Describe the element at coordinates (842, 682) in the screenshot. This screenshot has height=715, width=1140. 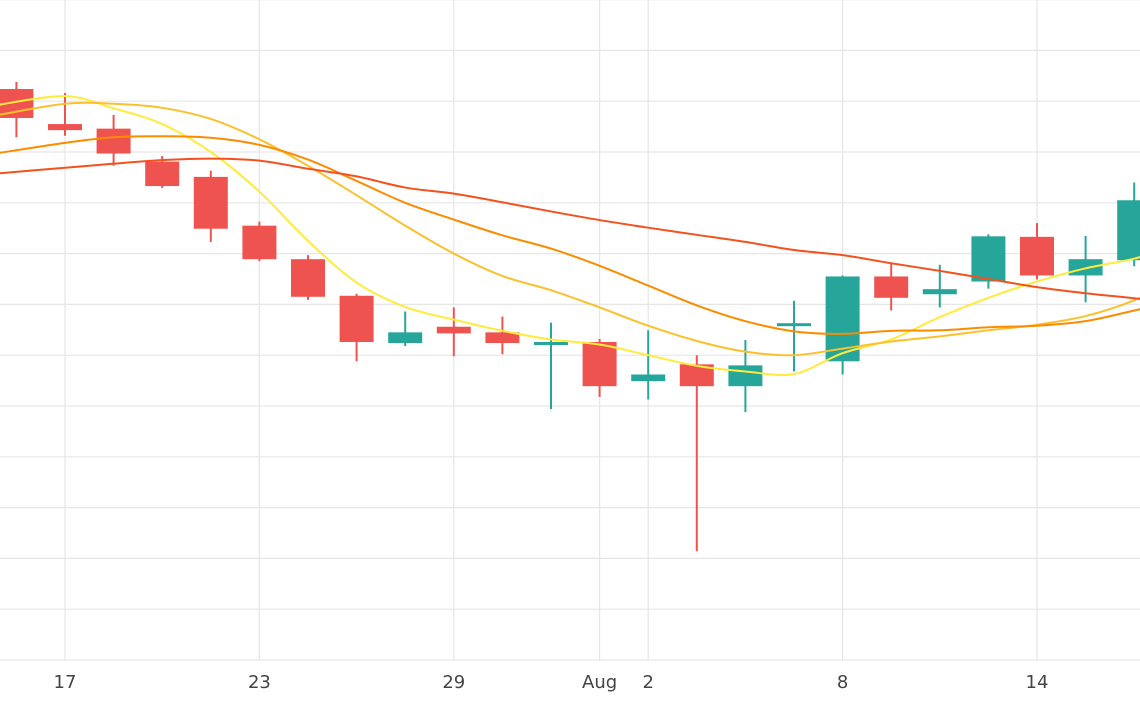
I see `x-tick-label: 8` at that location.